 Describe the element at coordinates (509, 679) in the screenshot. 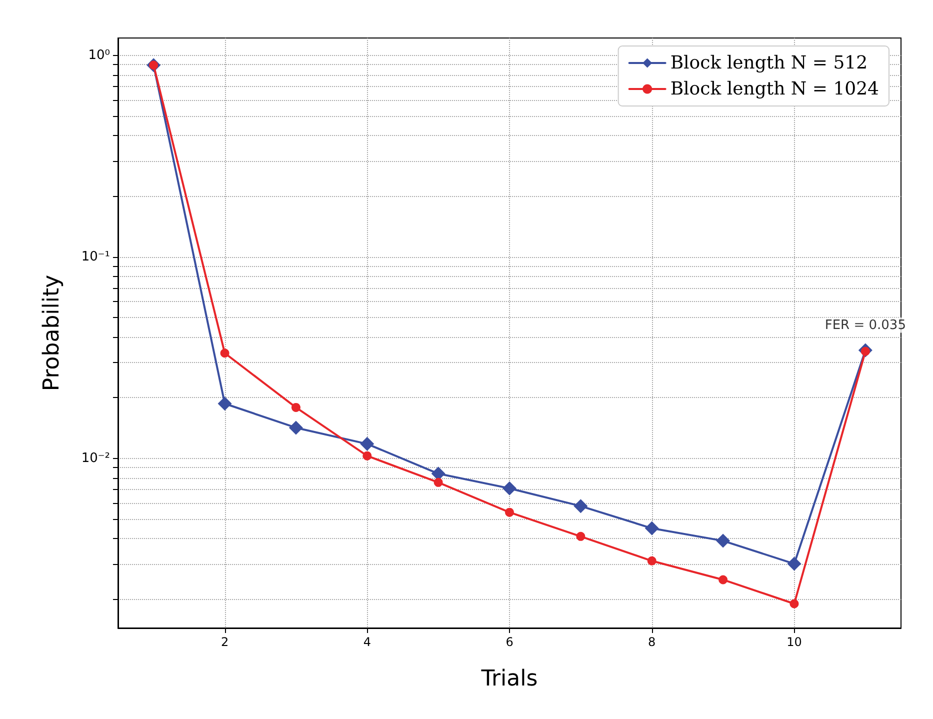

I see `x-axis-title: Trials` at that location.